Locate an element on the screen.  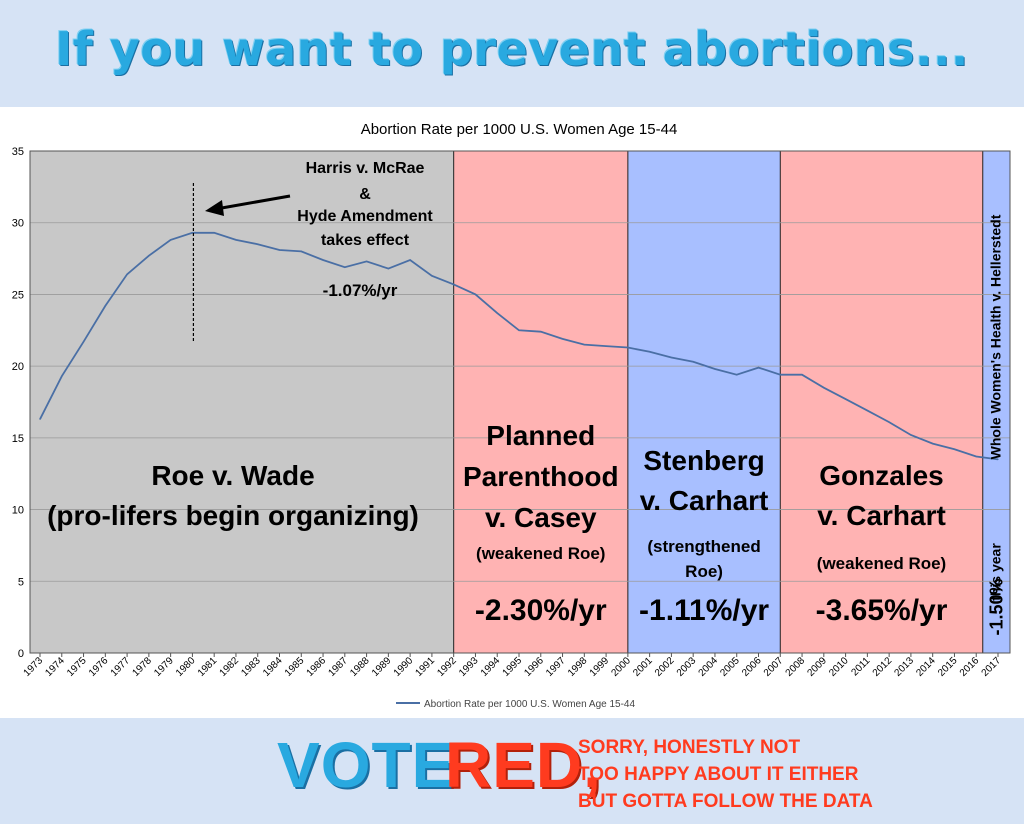
red-text: RED, is located at coordinates (523, 765).